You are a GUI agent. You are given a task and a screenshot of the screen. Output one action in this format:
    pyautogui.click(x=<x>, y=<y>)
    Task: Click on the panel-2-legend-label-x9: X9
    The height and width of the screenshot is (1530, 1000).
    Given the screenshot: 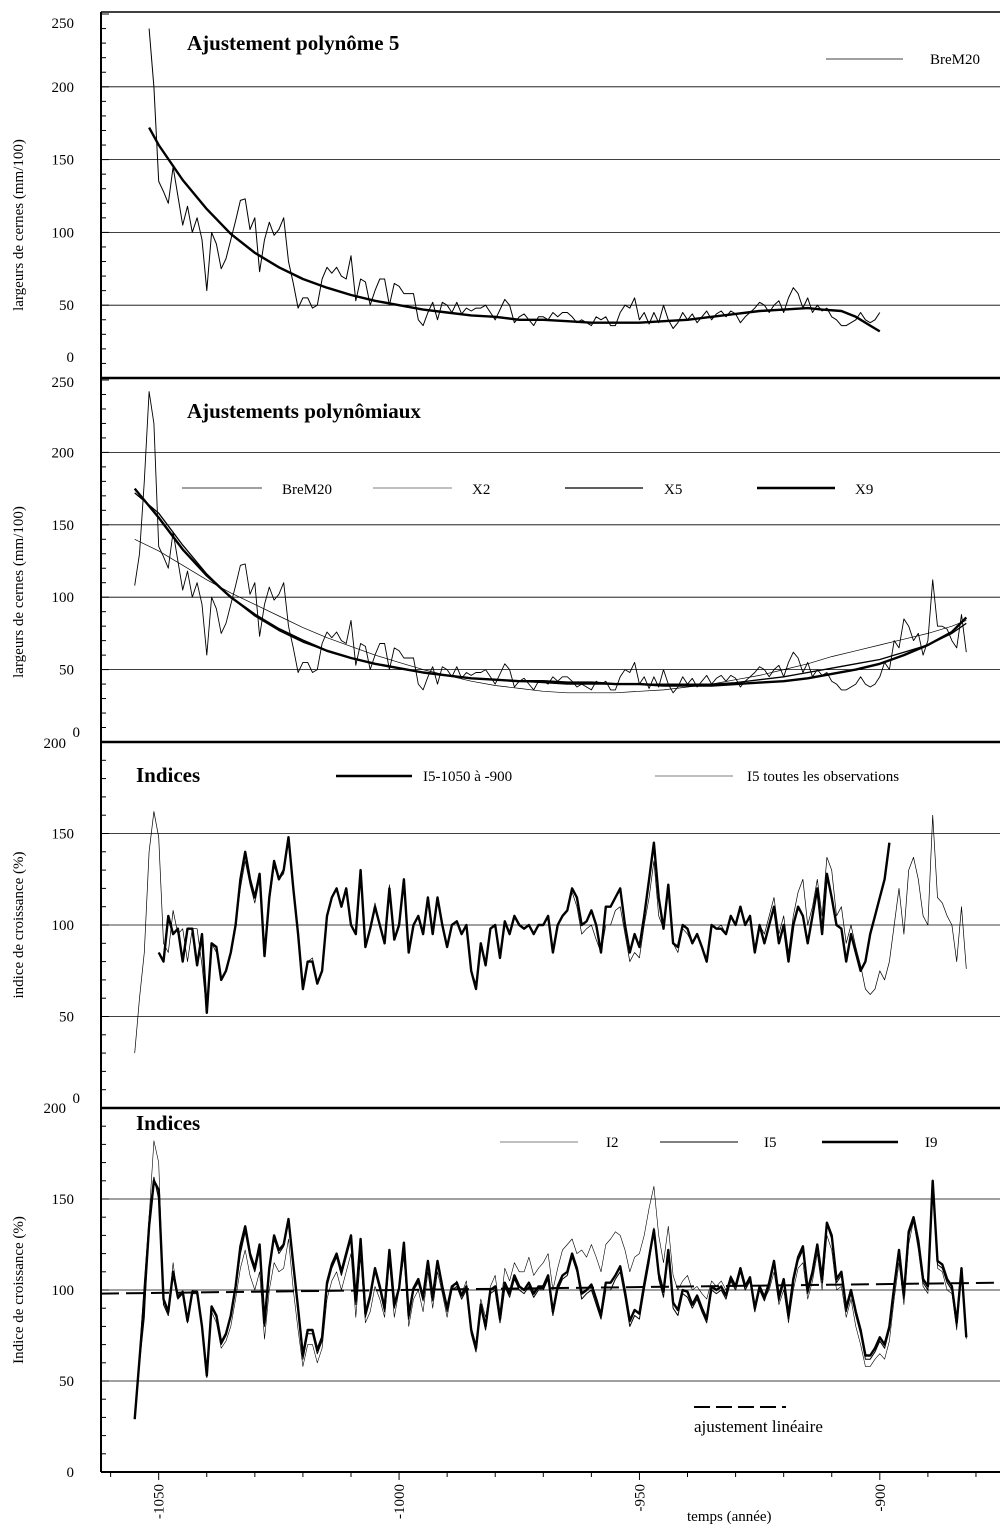 What is the action you would take?
    pyautogui.click(x=864, y=490)
    